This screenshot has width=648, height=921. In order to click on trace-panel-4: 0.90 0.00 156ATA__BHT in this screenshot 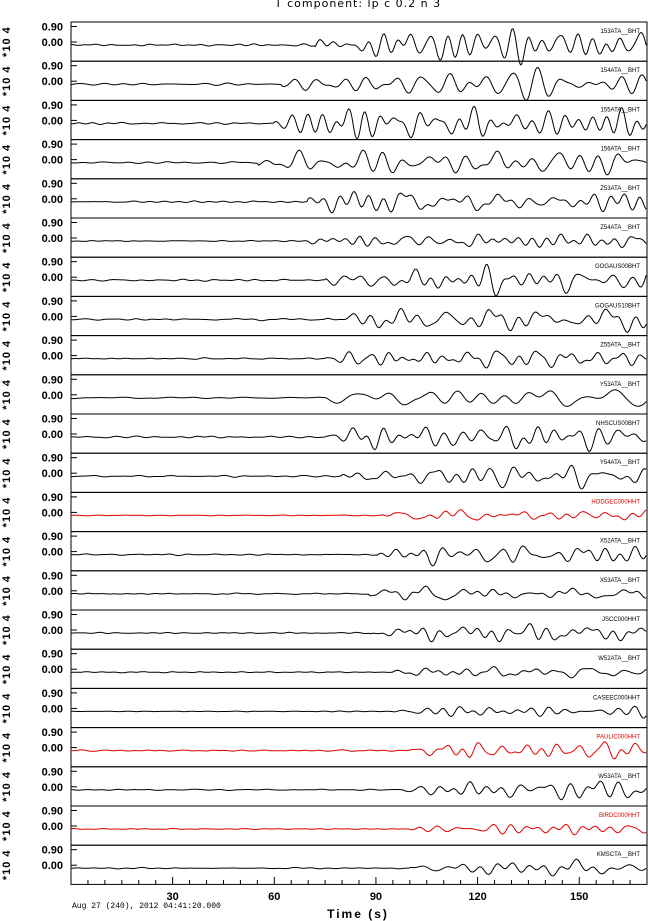, I will do `click(345, 159)`.